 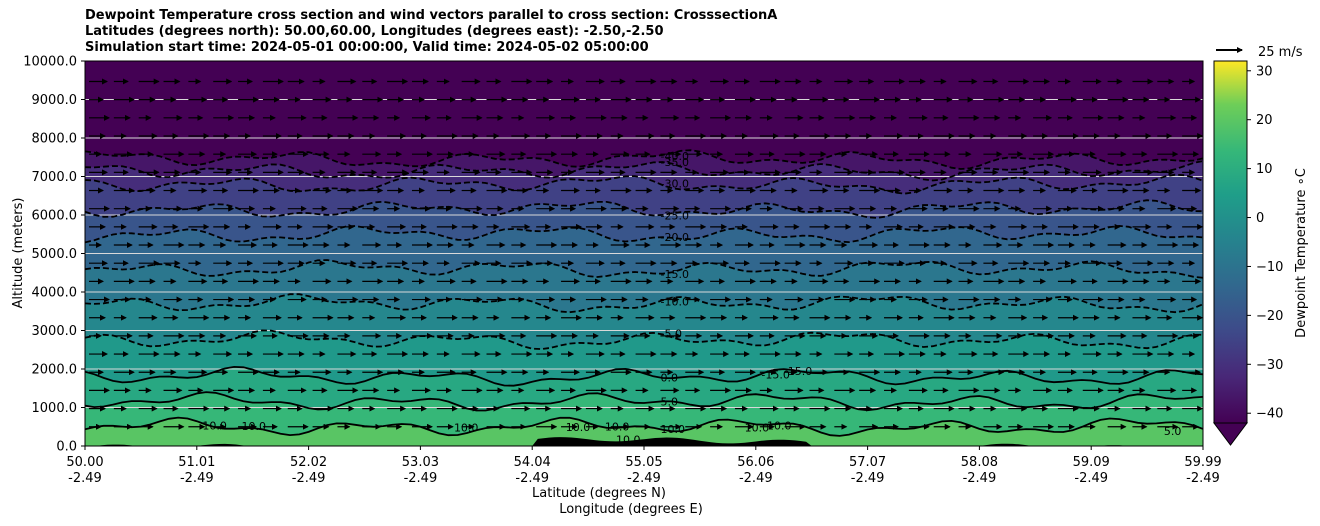 What do you see at coordinates (1260, 218) in the screenshot?
I see `colorbar-tick-label-3: 0` at bounding box center [1260, 218].